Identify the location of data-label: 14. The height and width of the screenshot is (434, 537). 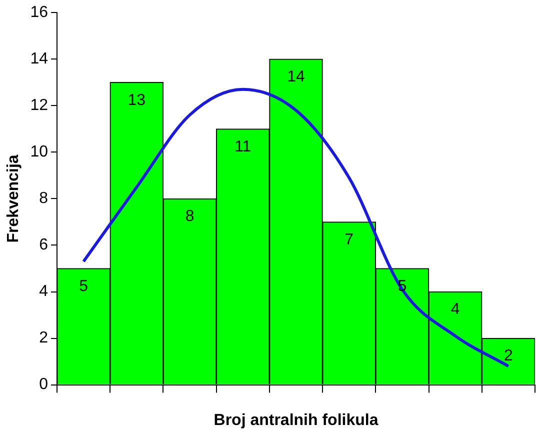
(296, 77).